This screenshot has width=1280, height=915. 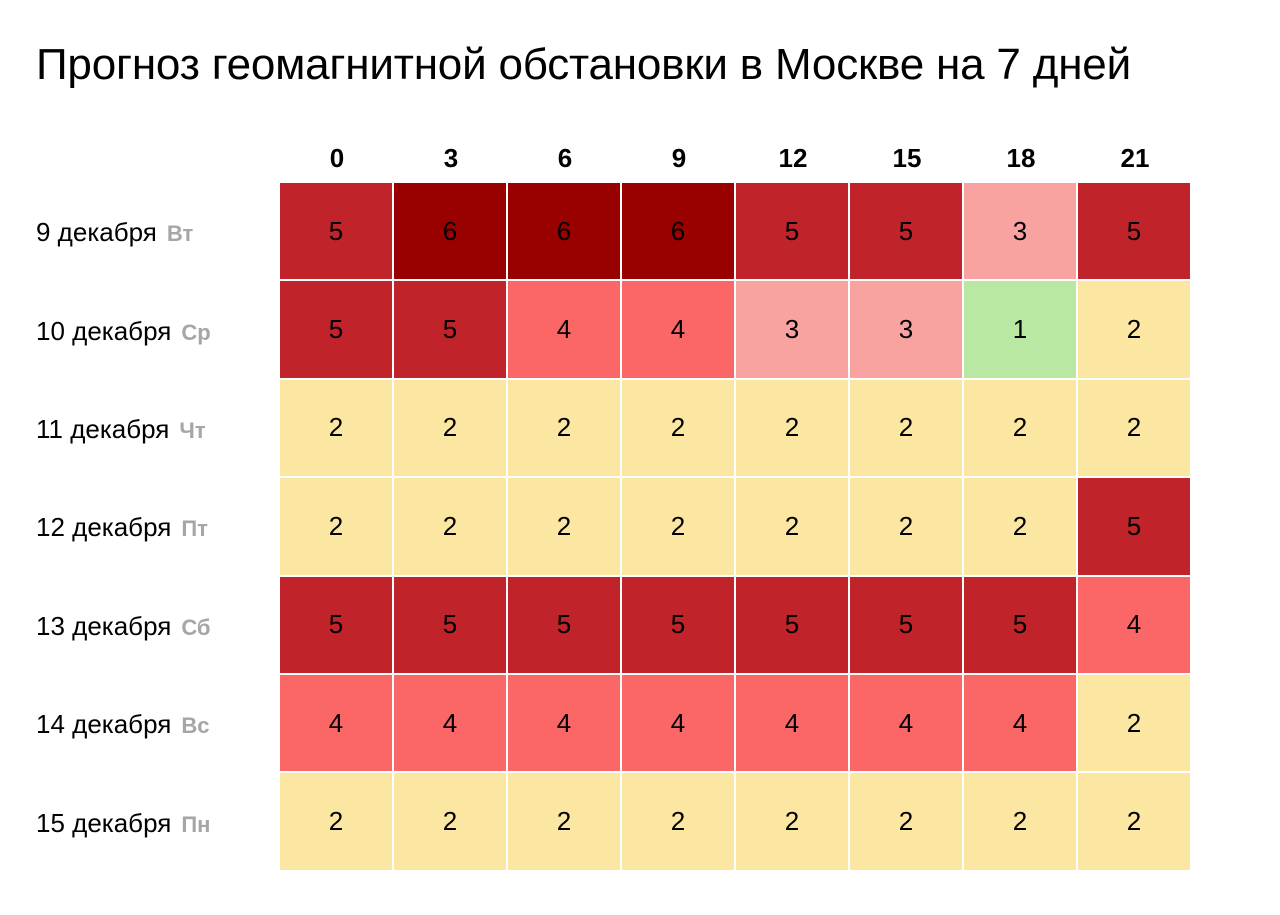 I want to click on row-label: 14 декабря Вс, so click(x=122, y=725).